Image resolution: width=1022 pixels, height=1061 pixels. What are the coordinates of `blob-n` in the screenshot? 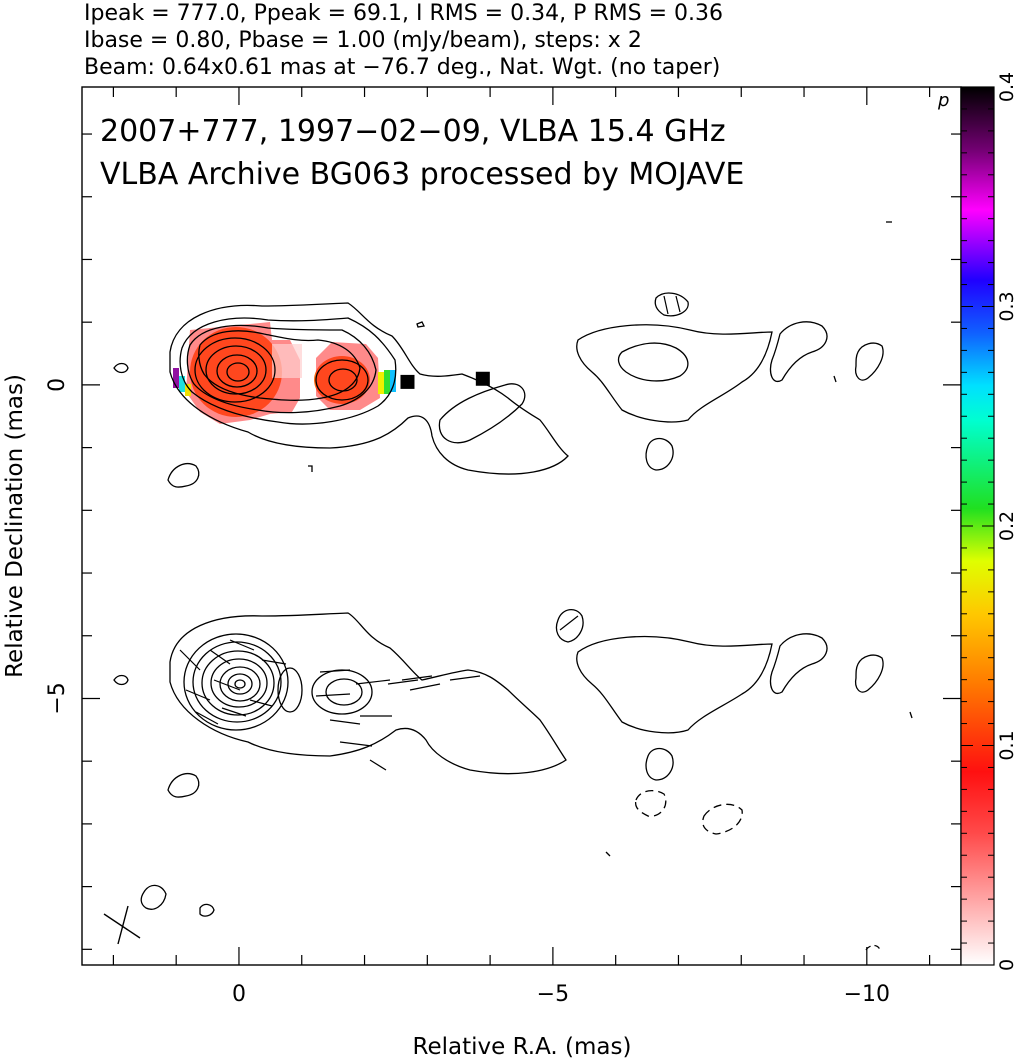 It's located at (911, 715).